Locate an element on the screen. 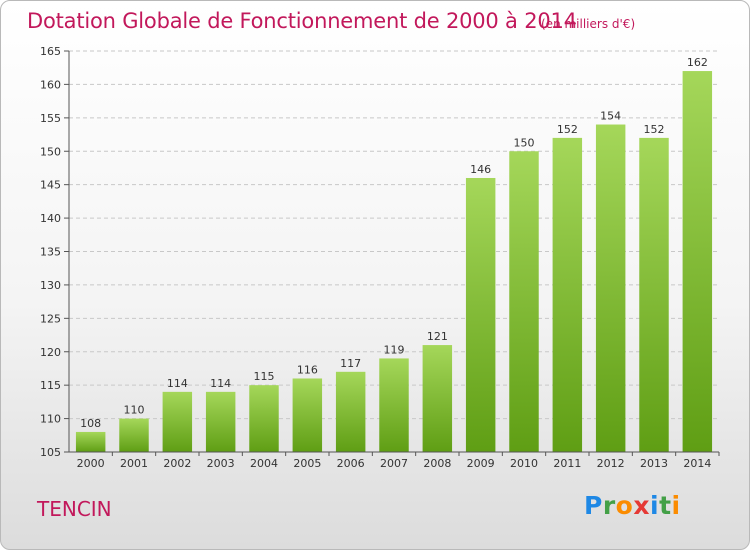 The height and width of the screenshot is (550, 750). data-label: 108 is located at coordinates (90, 423).